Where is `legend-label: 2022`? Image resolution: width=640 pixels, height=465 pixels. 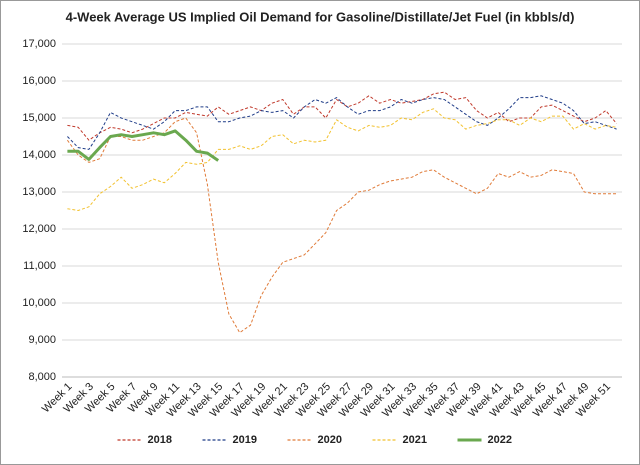
legend-label: 2022 is located at coordinates (500, 440).